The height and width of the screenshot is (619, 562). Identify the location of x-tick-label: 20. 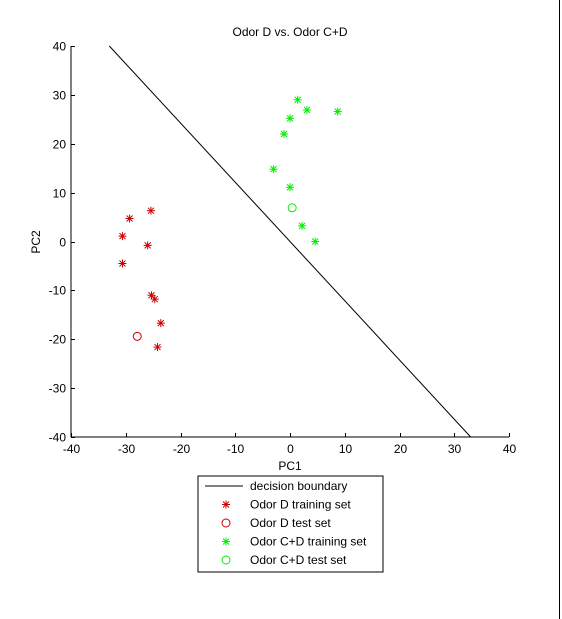
(401, 449).